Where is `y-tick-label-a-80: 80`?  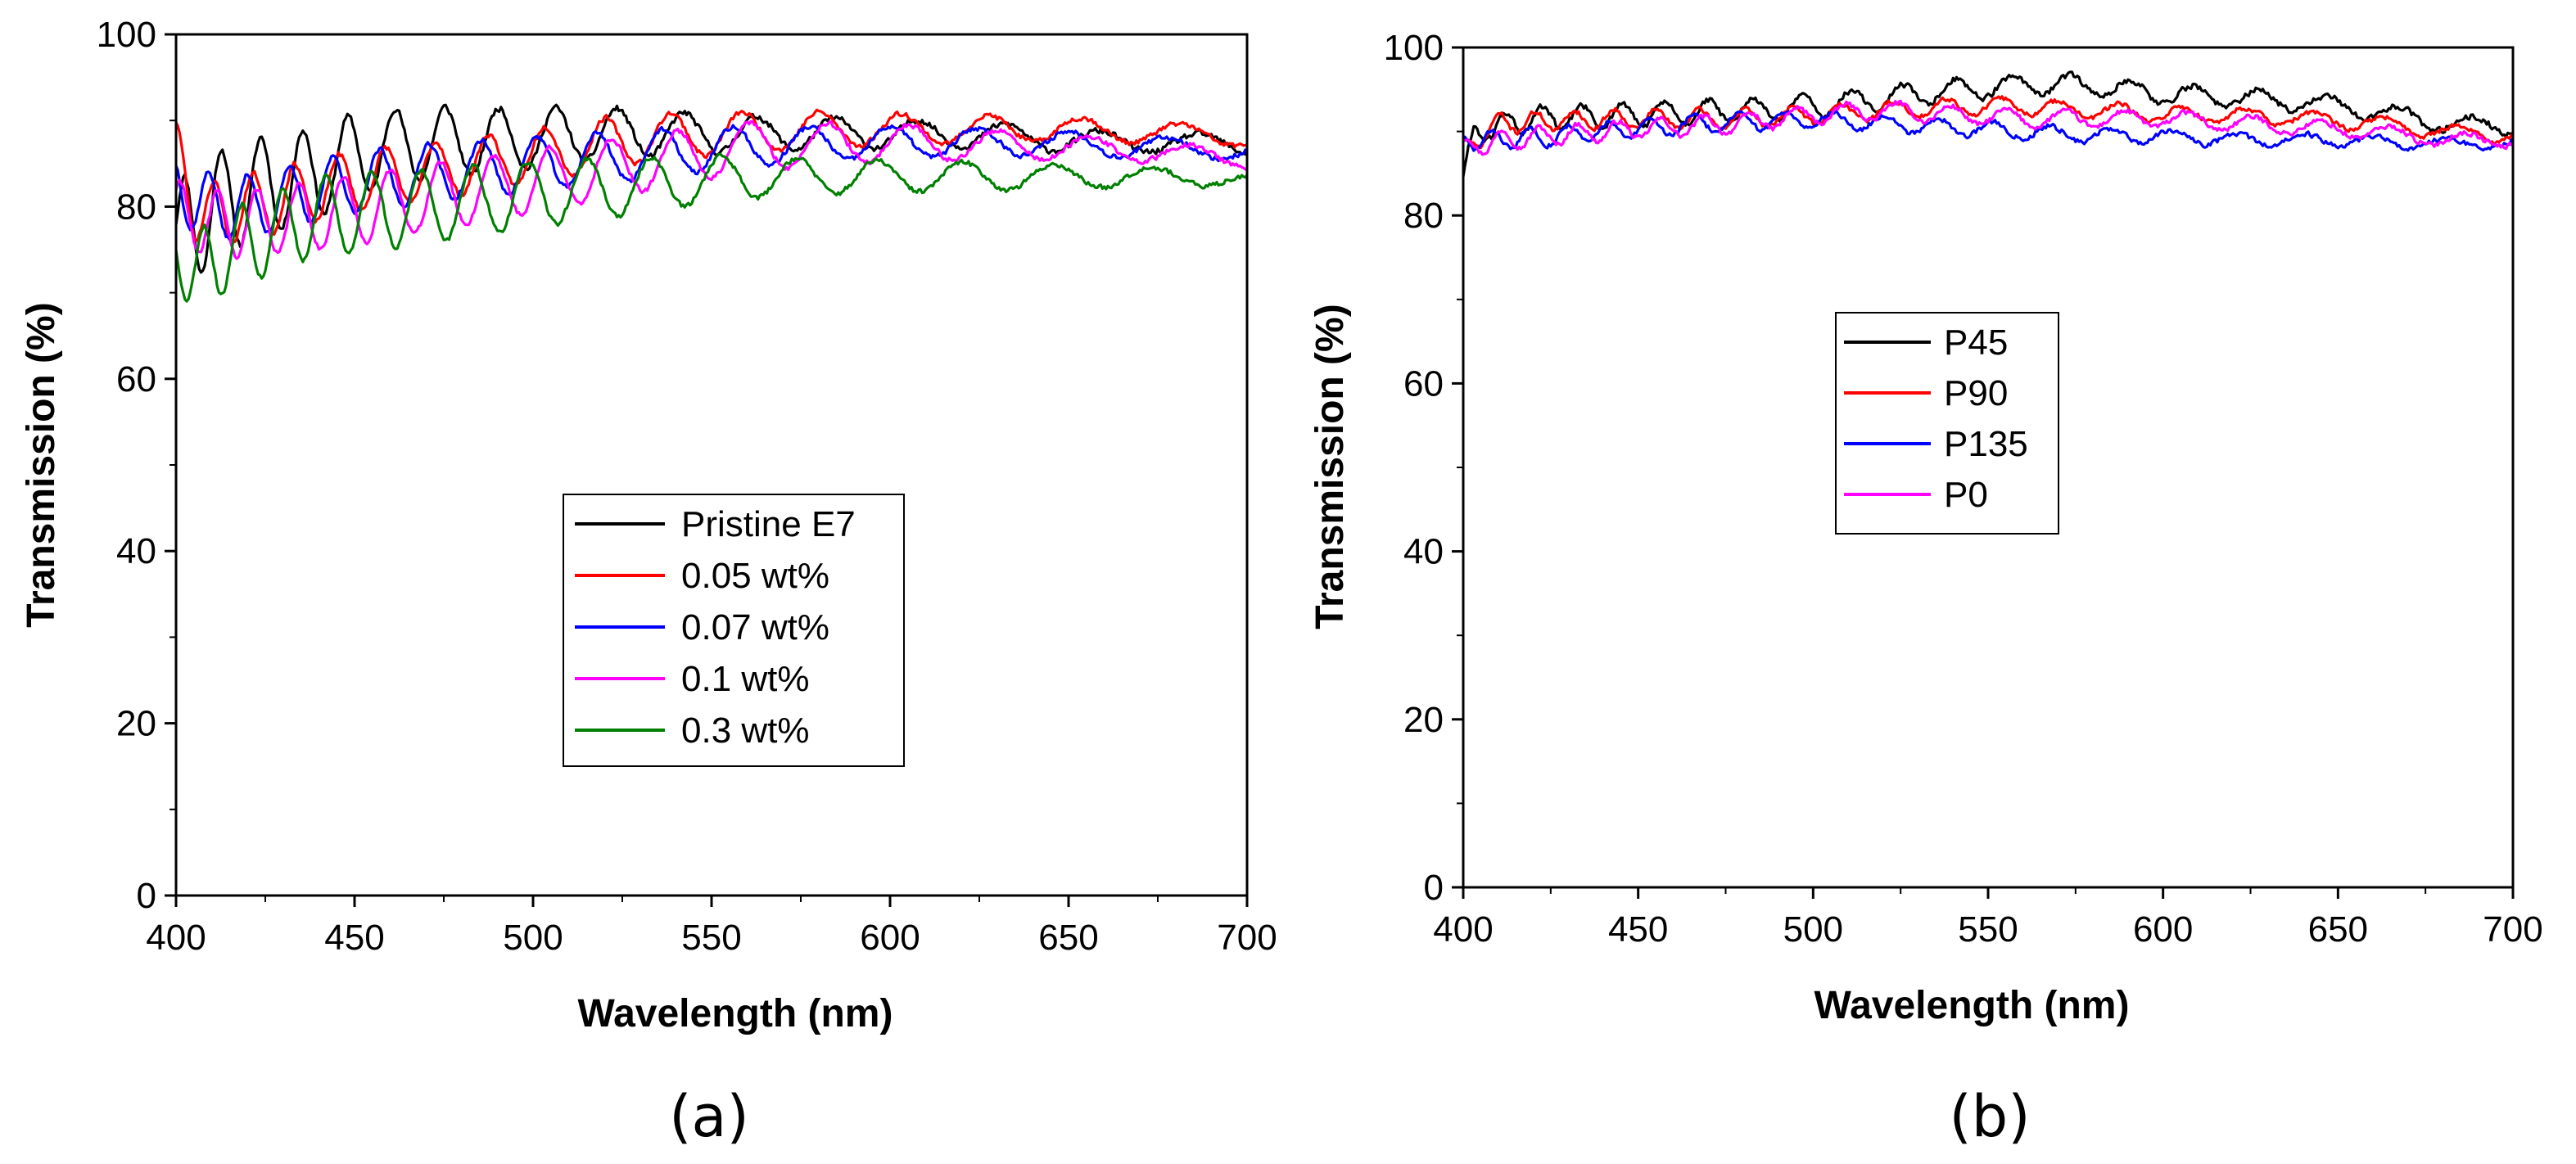
y-tick-label-a-80: 80 is located at coordinates (136, 207).